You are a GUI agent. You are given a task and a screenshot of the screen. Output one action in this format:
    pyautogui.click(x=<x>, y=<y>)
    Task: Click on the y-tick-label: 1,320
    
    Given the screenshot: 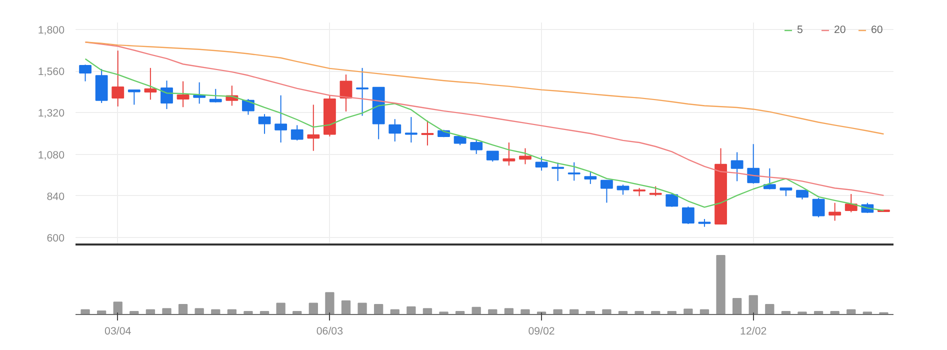 What is the action you would take?
    pyautogui.click(x=51, y=114)
    